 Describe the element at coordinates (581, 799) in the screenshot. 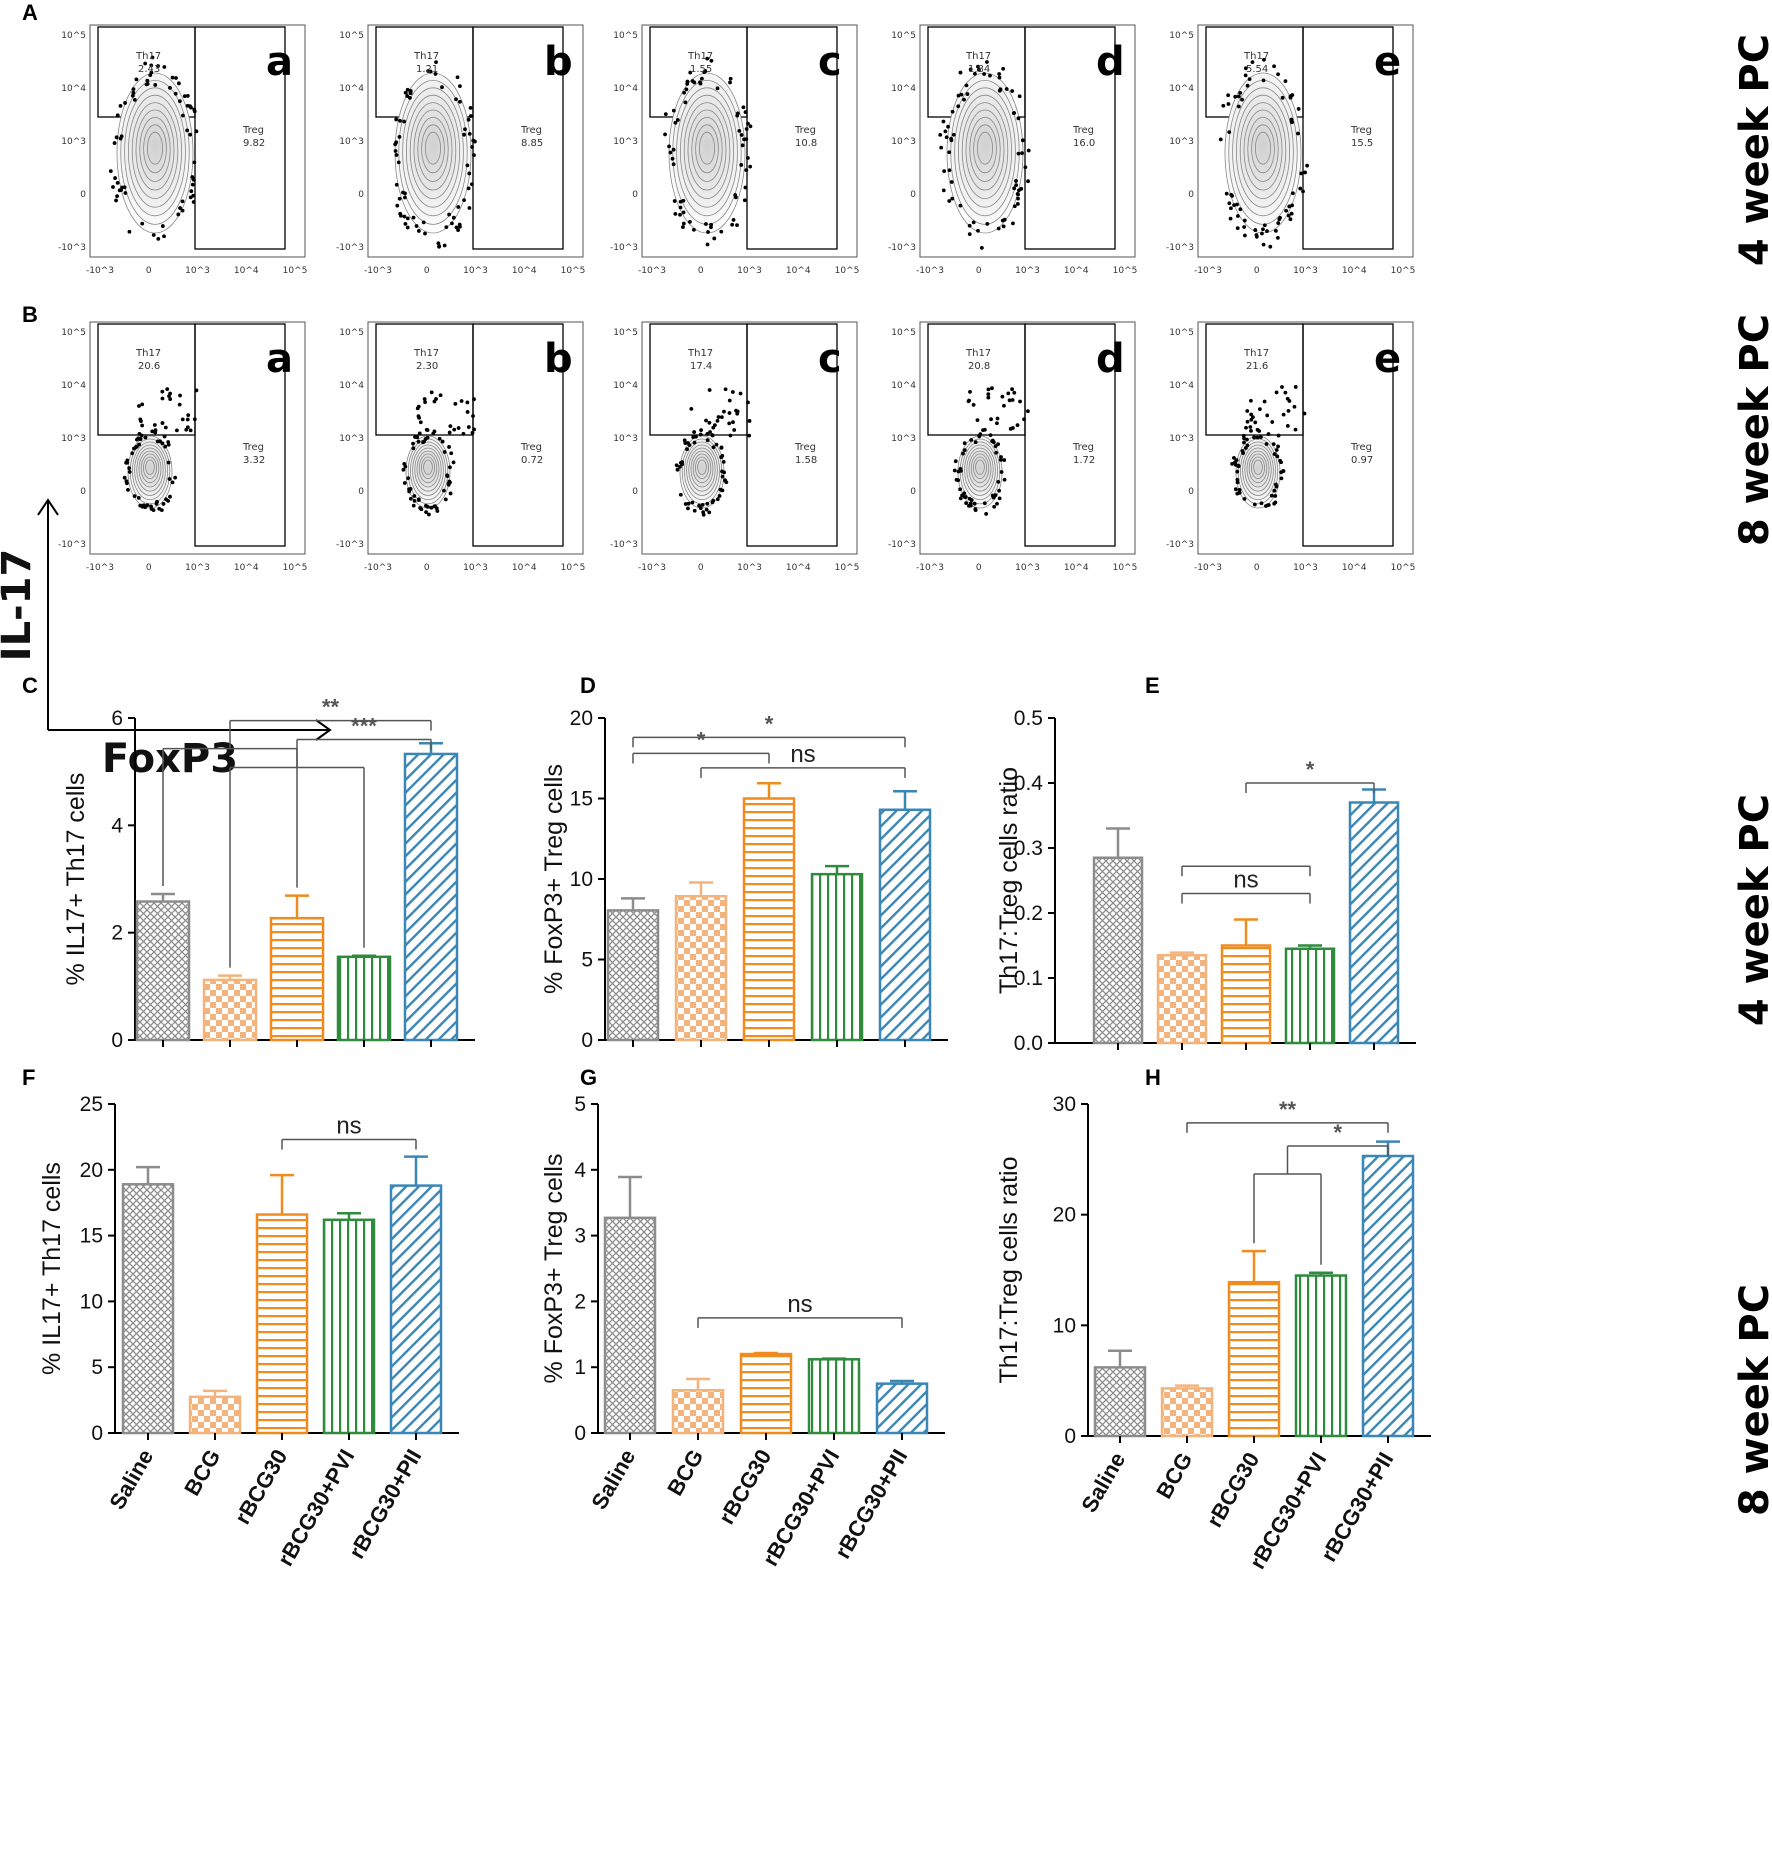

I see `y-tick-label: 15` at that location.